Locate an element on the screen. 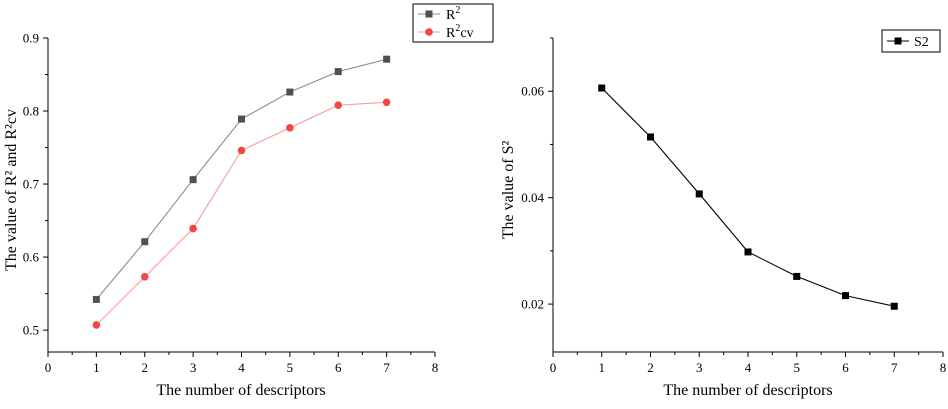 The image size is (948, 409). legend: S2 is located at coordinates (911, 41).